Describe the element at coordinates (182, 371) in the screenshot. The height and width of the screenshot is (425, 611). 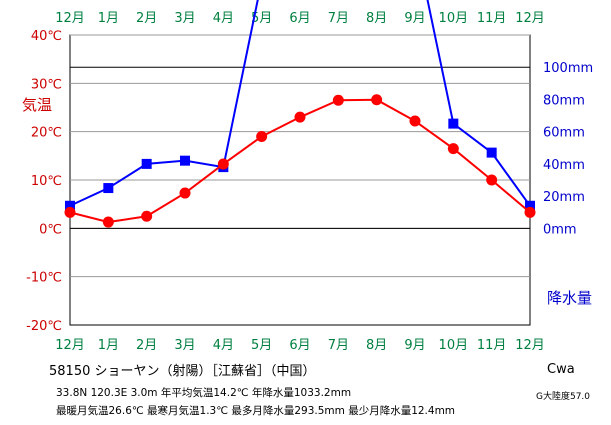
I see `station-name: 58150 ショーヤン（射陽）［江蘇省］（中国）` at that location.